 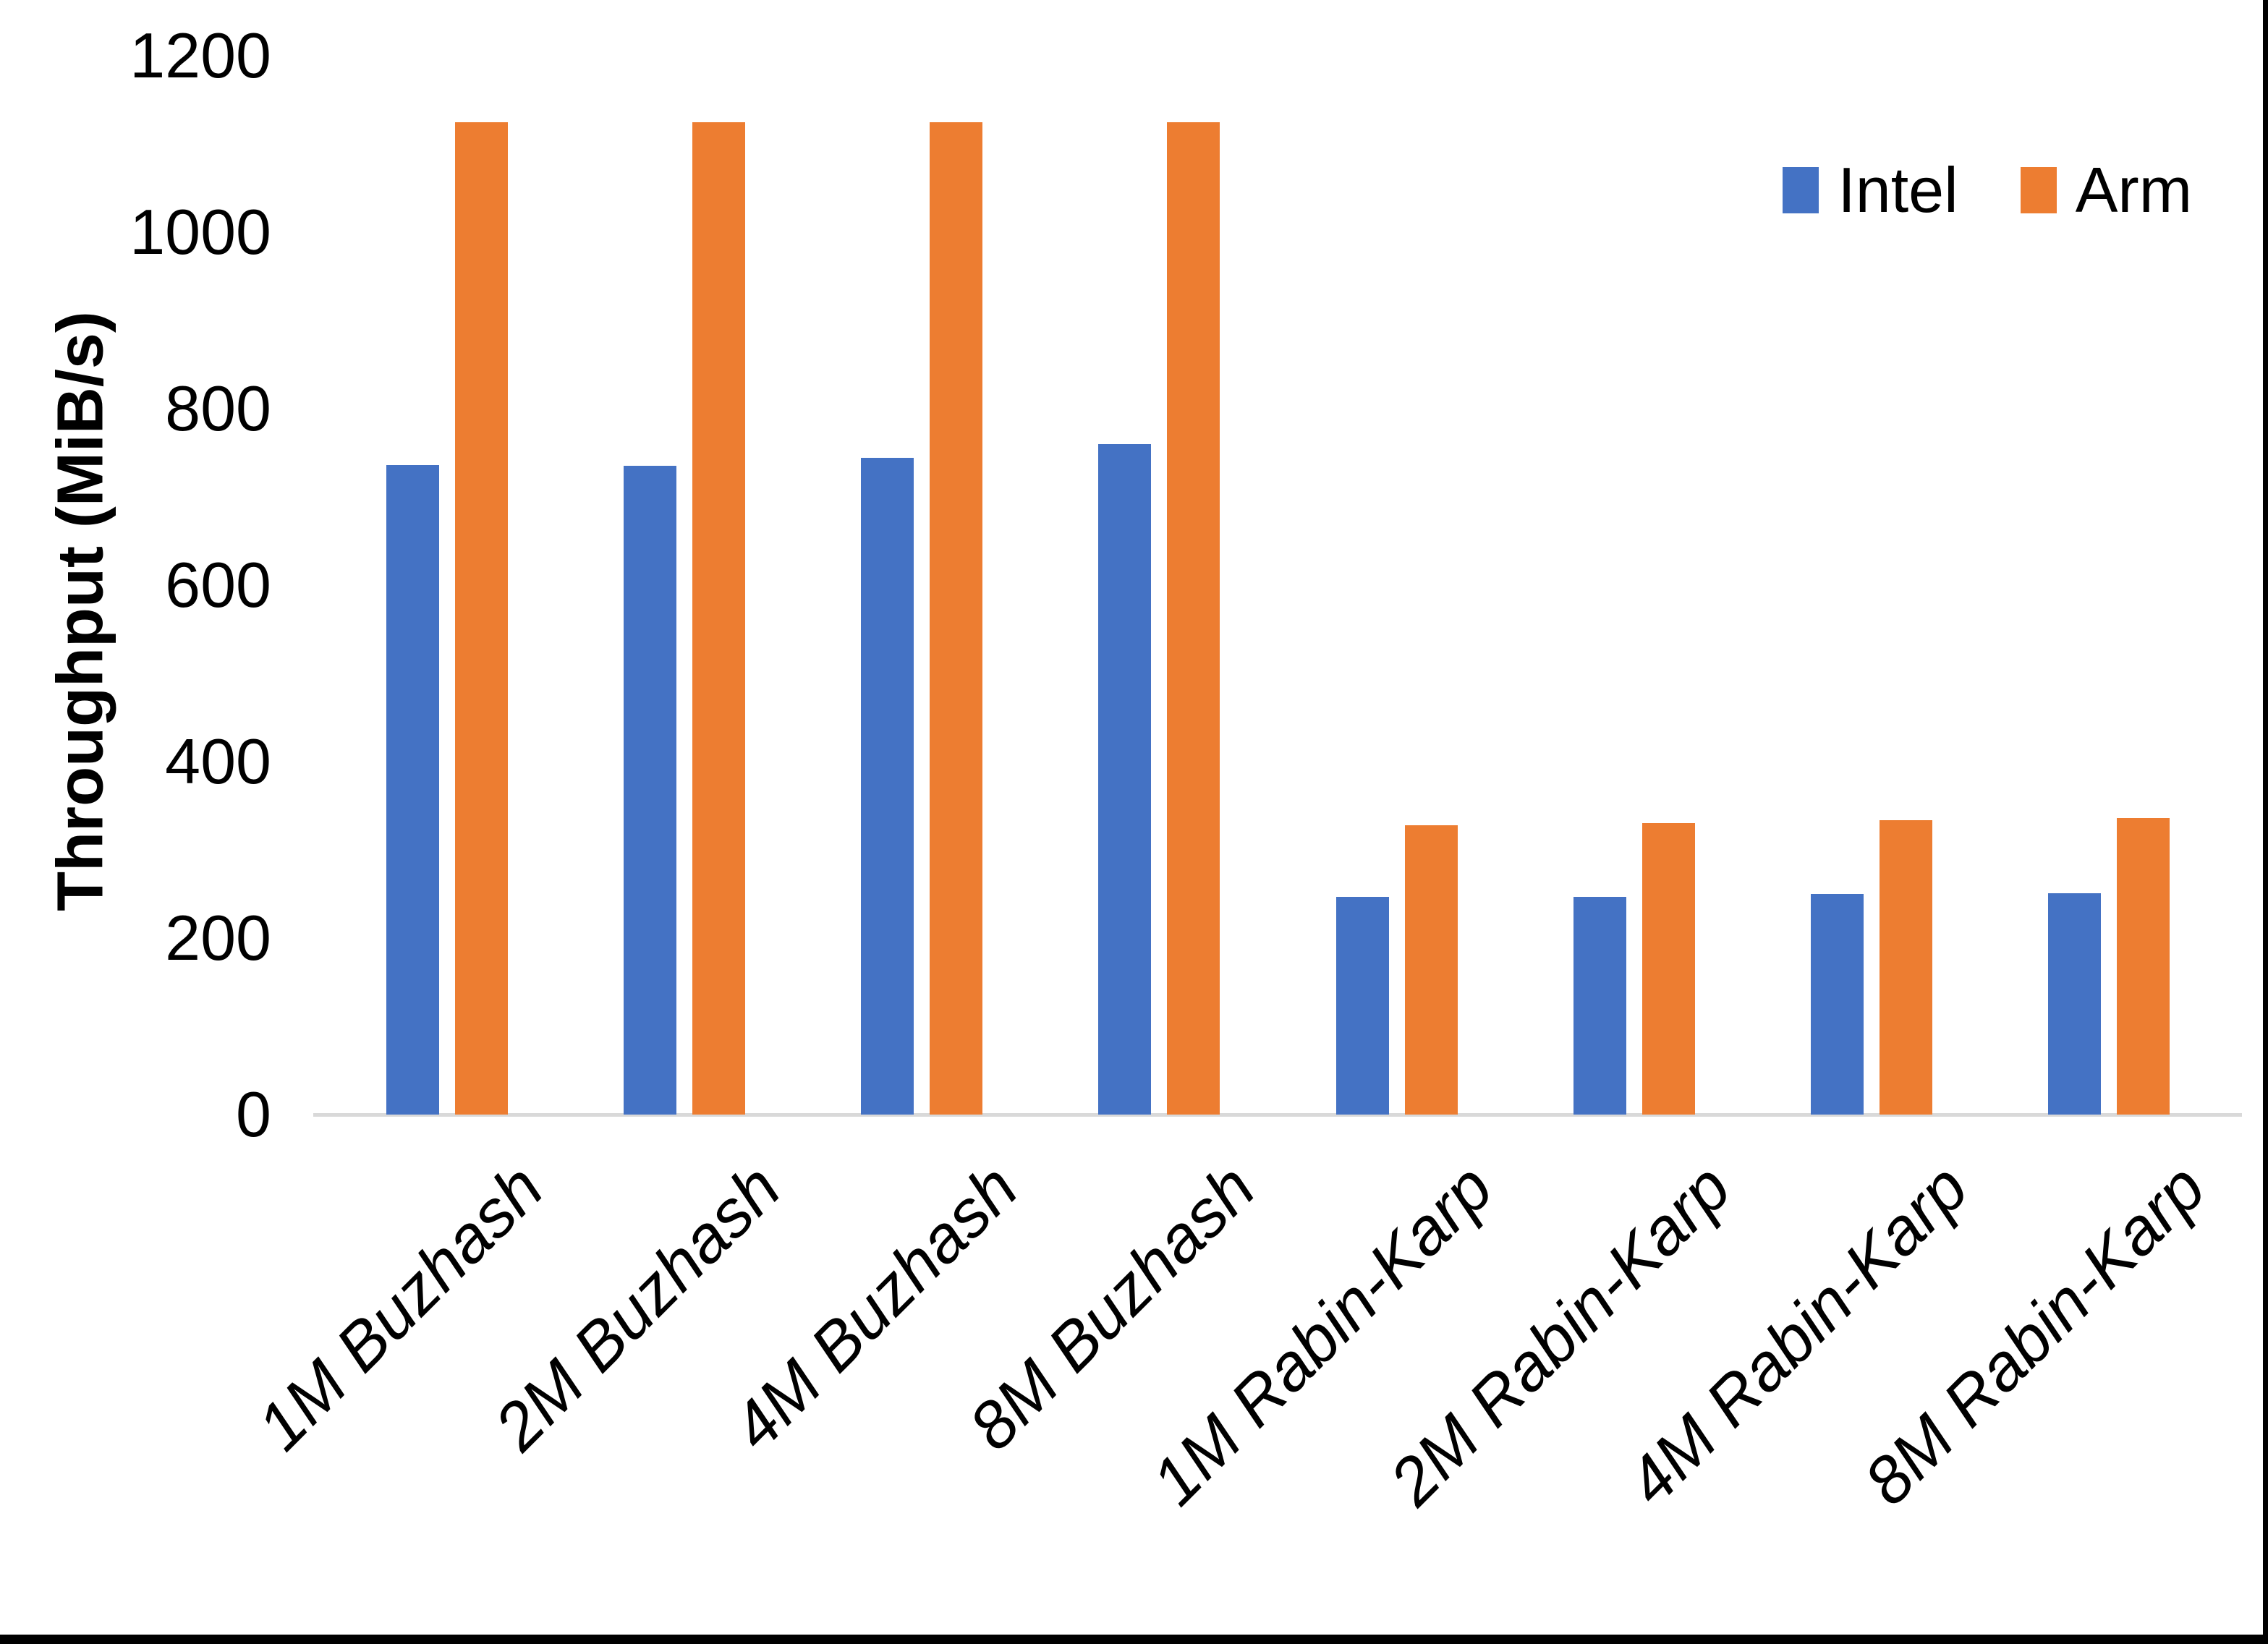 What do you see at coordinates (2133, 190) in the screenshot?
I see `legend-label: Arm` at bounding box center [2133, 190].